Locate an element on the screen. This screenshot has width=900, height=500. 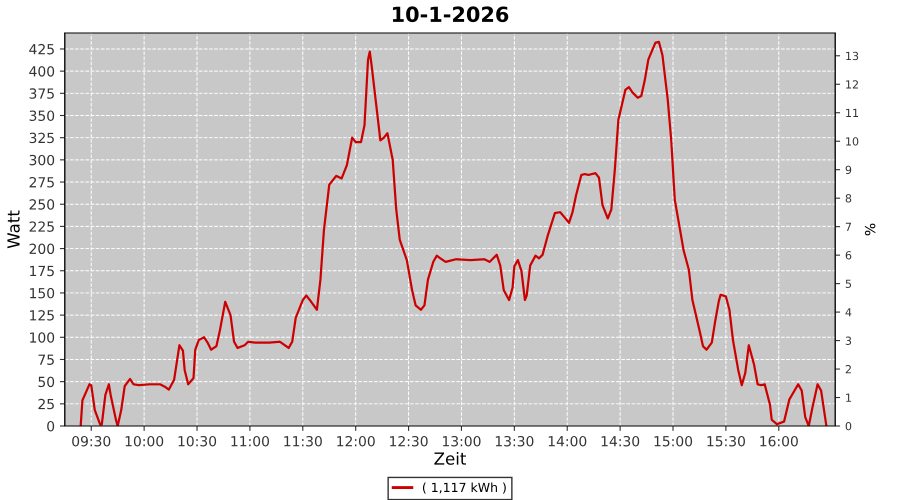
y-tick-label: 175 is located at coordinates (42, 271).